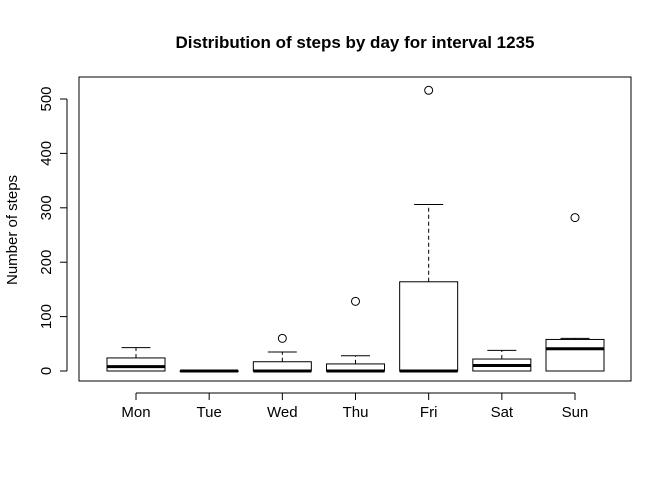  I want to click on x-axis: Mon Tue Wed Thu Fri Sat Sun, so click(355, 406).